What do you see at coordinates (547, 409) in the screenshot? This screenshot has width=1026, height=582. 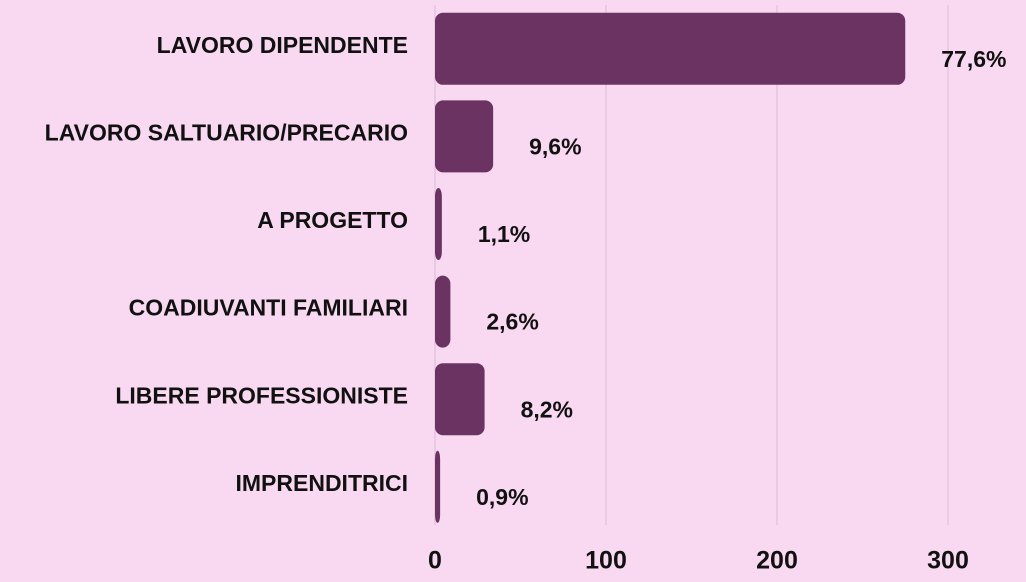 I see `value-label: 8,2%` at bounding box center [547, 409].